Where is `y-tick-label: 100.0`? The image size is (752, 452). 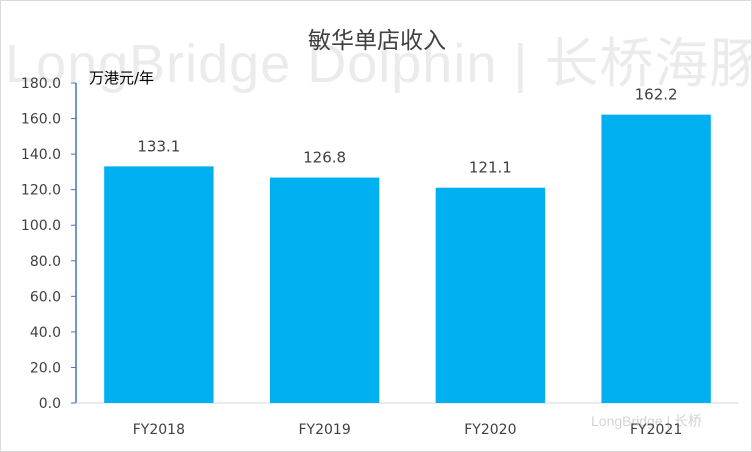 y-tick-label: 100.0 is located at coordinates (41, 226).